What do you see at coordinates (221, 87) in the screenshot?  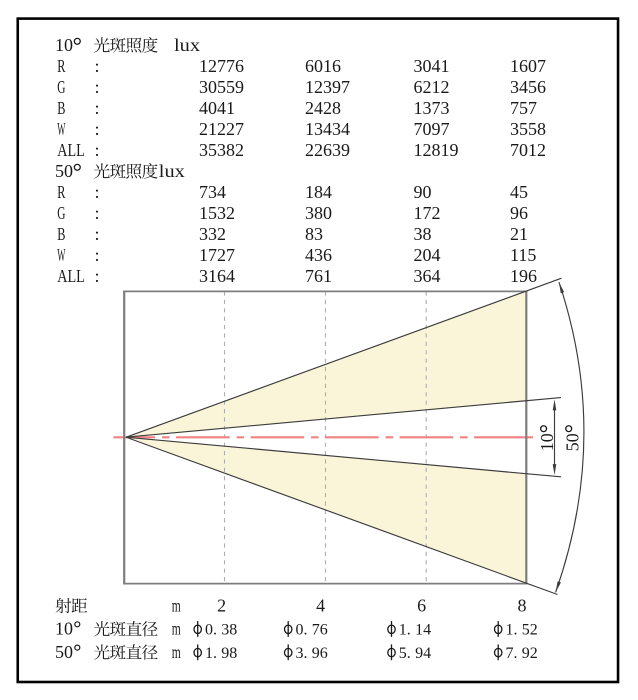 I see `svg-text: 30559` at bounding box center [221, 87].